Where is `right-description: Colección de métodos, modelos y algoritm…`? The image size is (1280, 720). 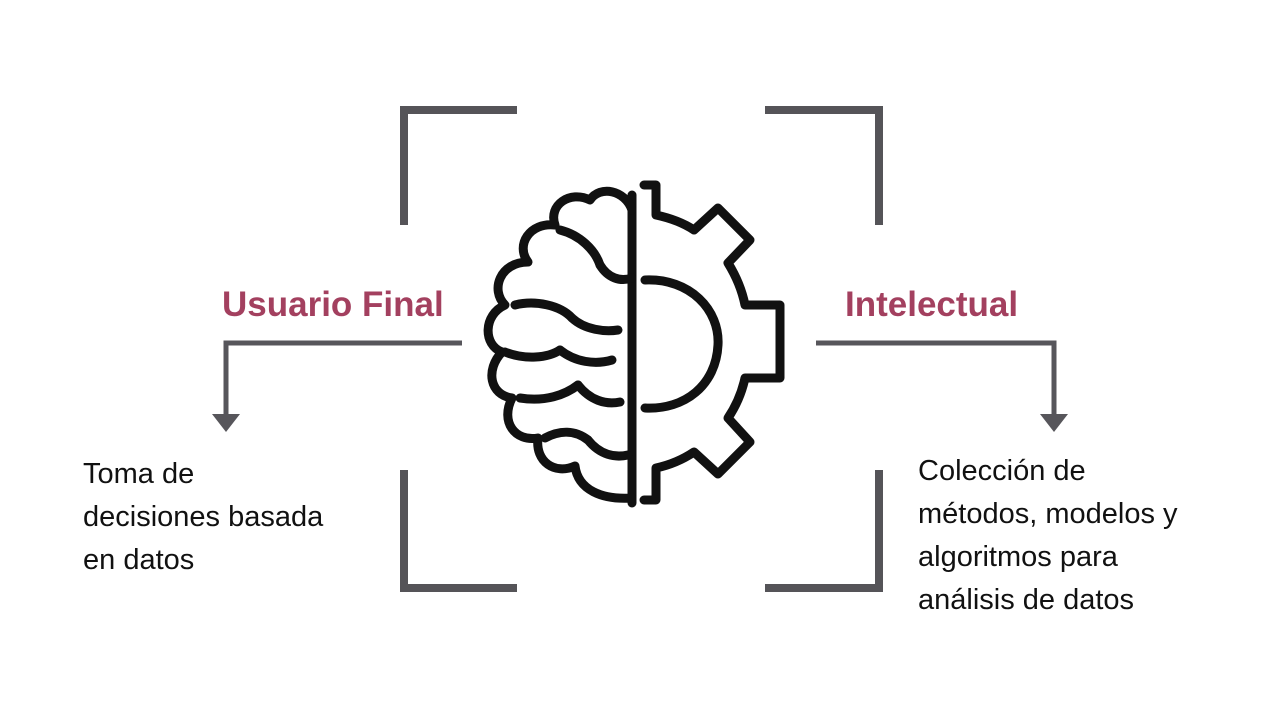
right-description: Colección de métodos, modelos y algoritm… is located at coordinates (1048, 535).